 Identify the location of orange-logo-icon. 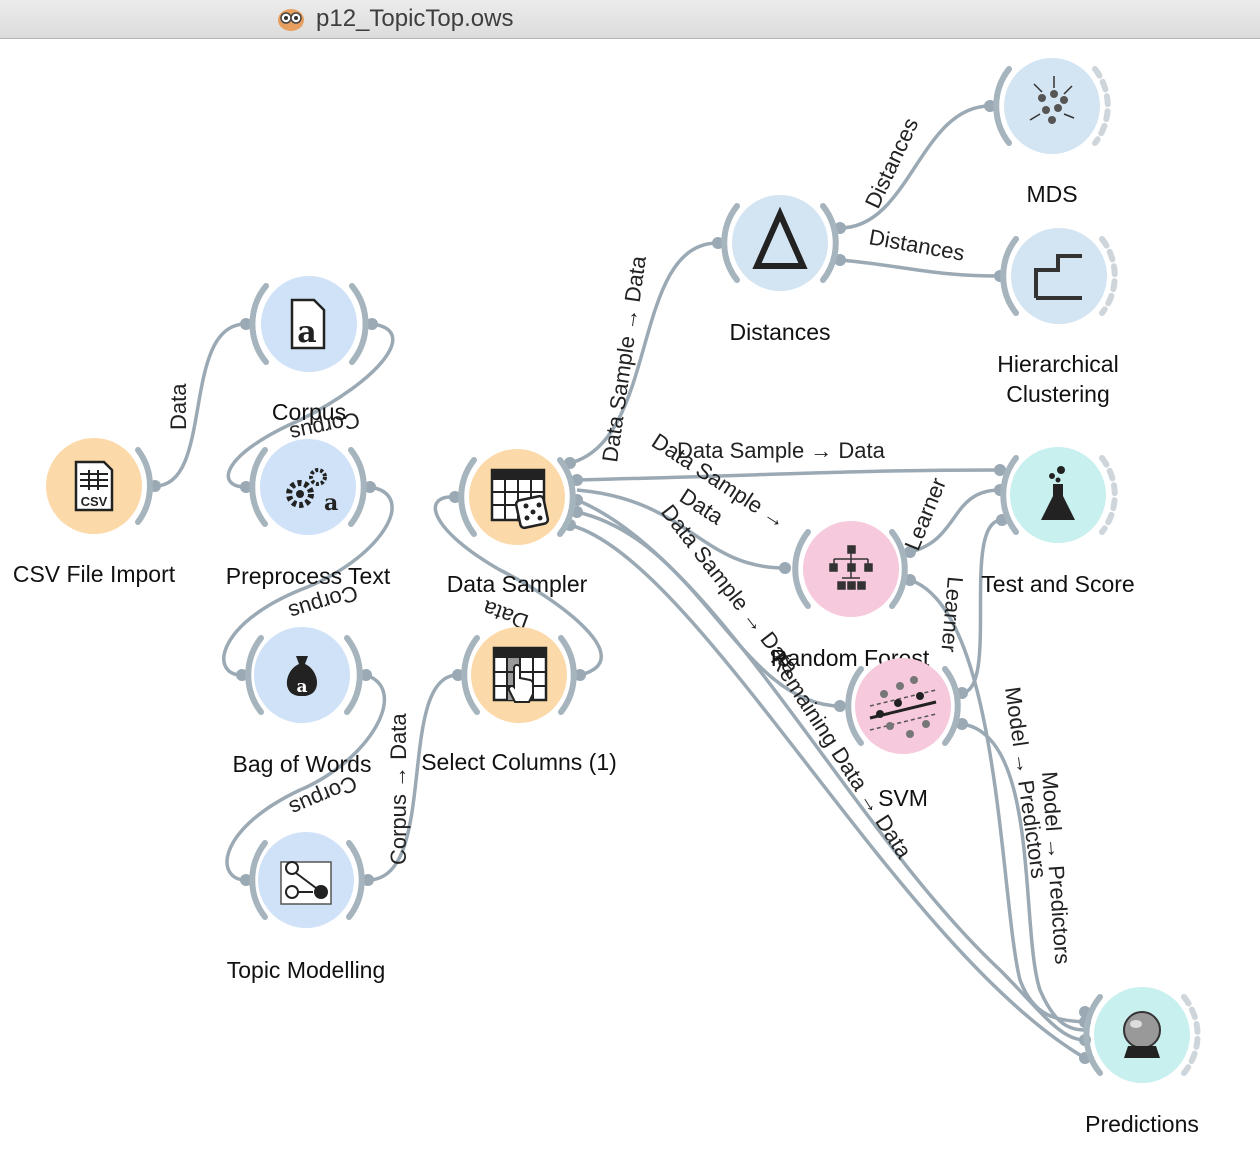
(291, 20).